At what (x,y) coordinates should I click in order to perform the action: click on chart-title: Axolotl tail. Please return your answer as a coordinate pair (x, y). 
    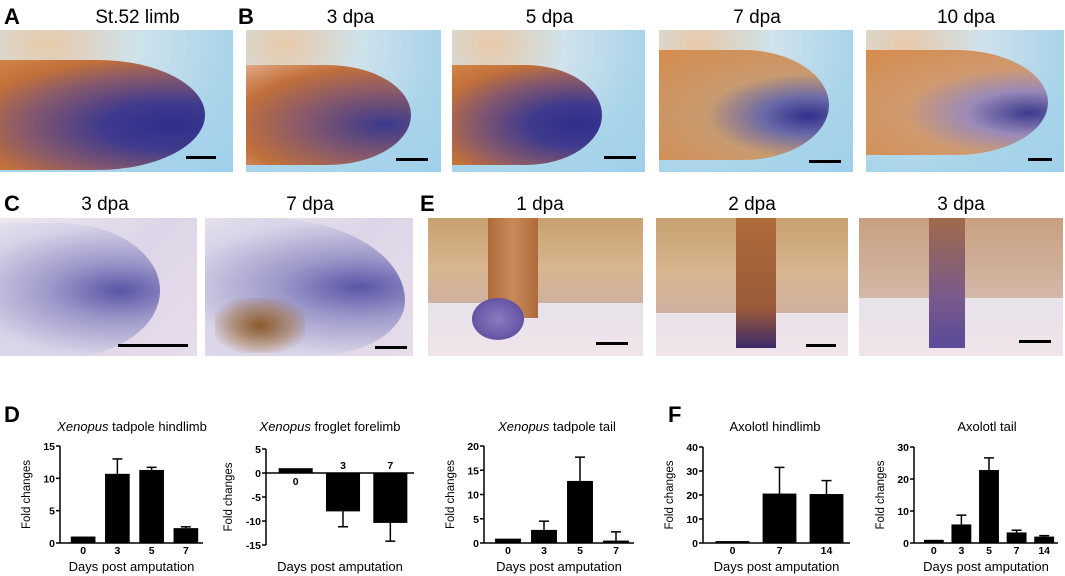
    Looking at the image, I should click on (986, 426).